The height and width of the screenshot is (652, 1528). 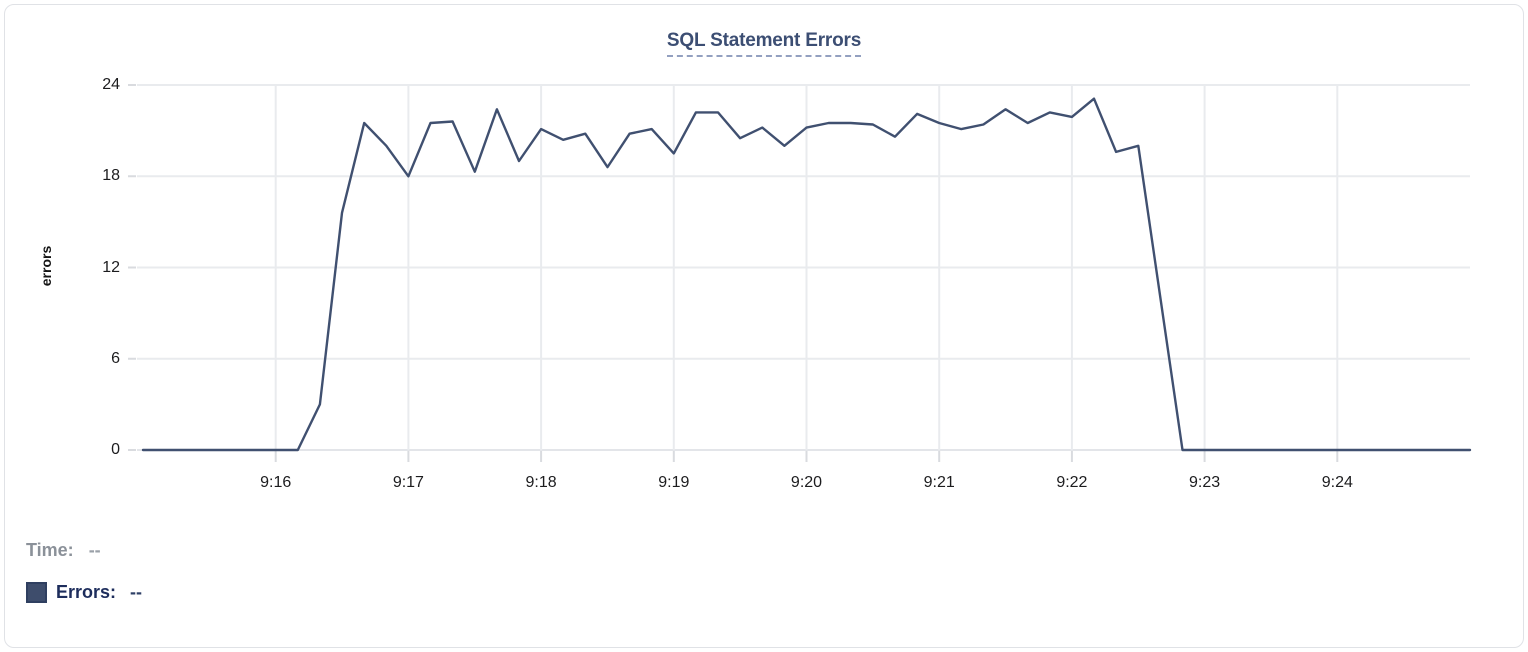 I want to click on chart-title: SQL Statement Errors, so click(x=763, y=43).